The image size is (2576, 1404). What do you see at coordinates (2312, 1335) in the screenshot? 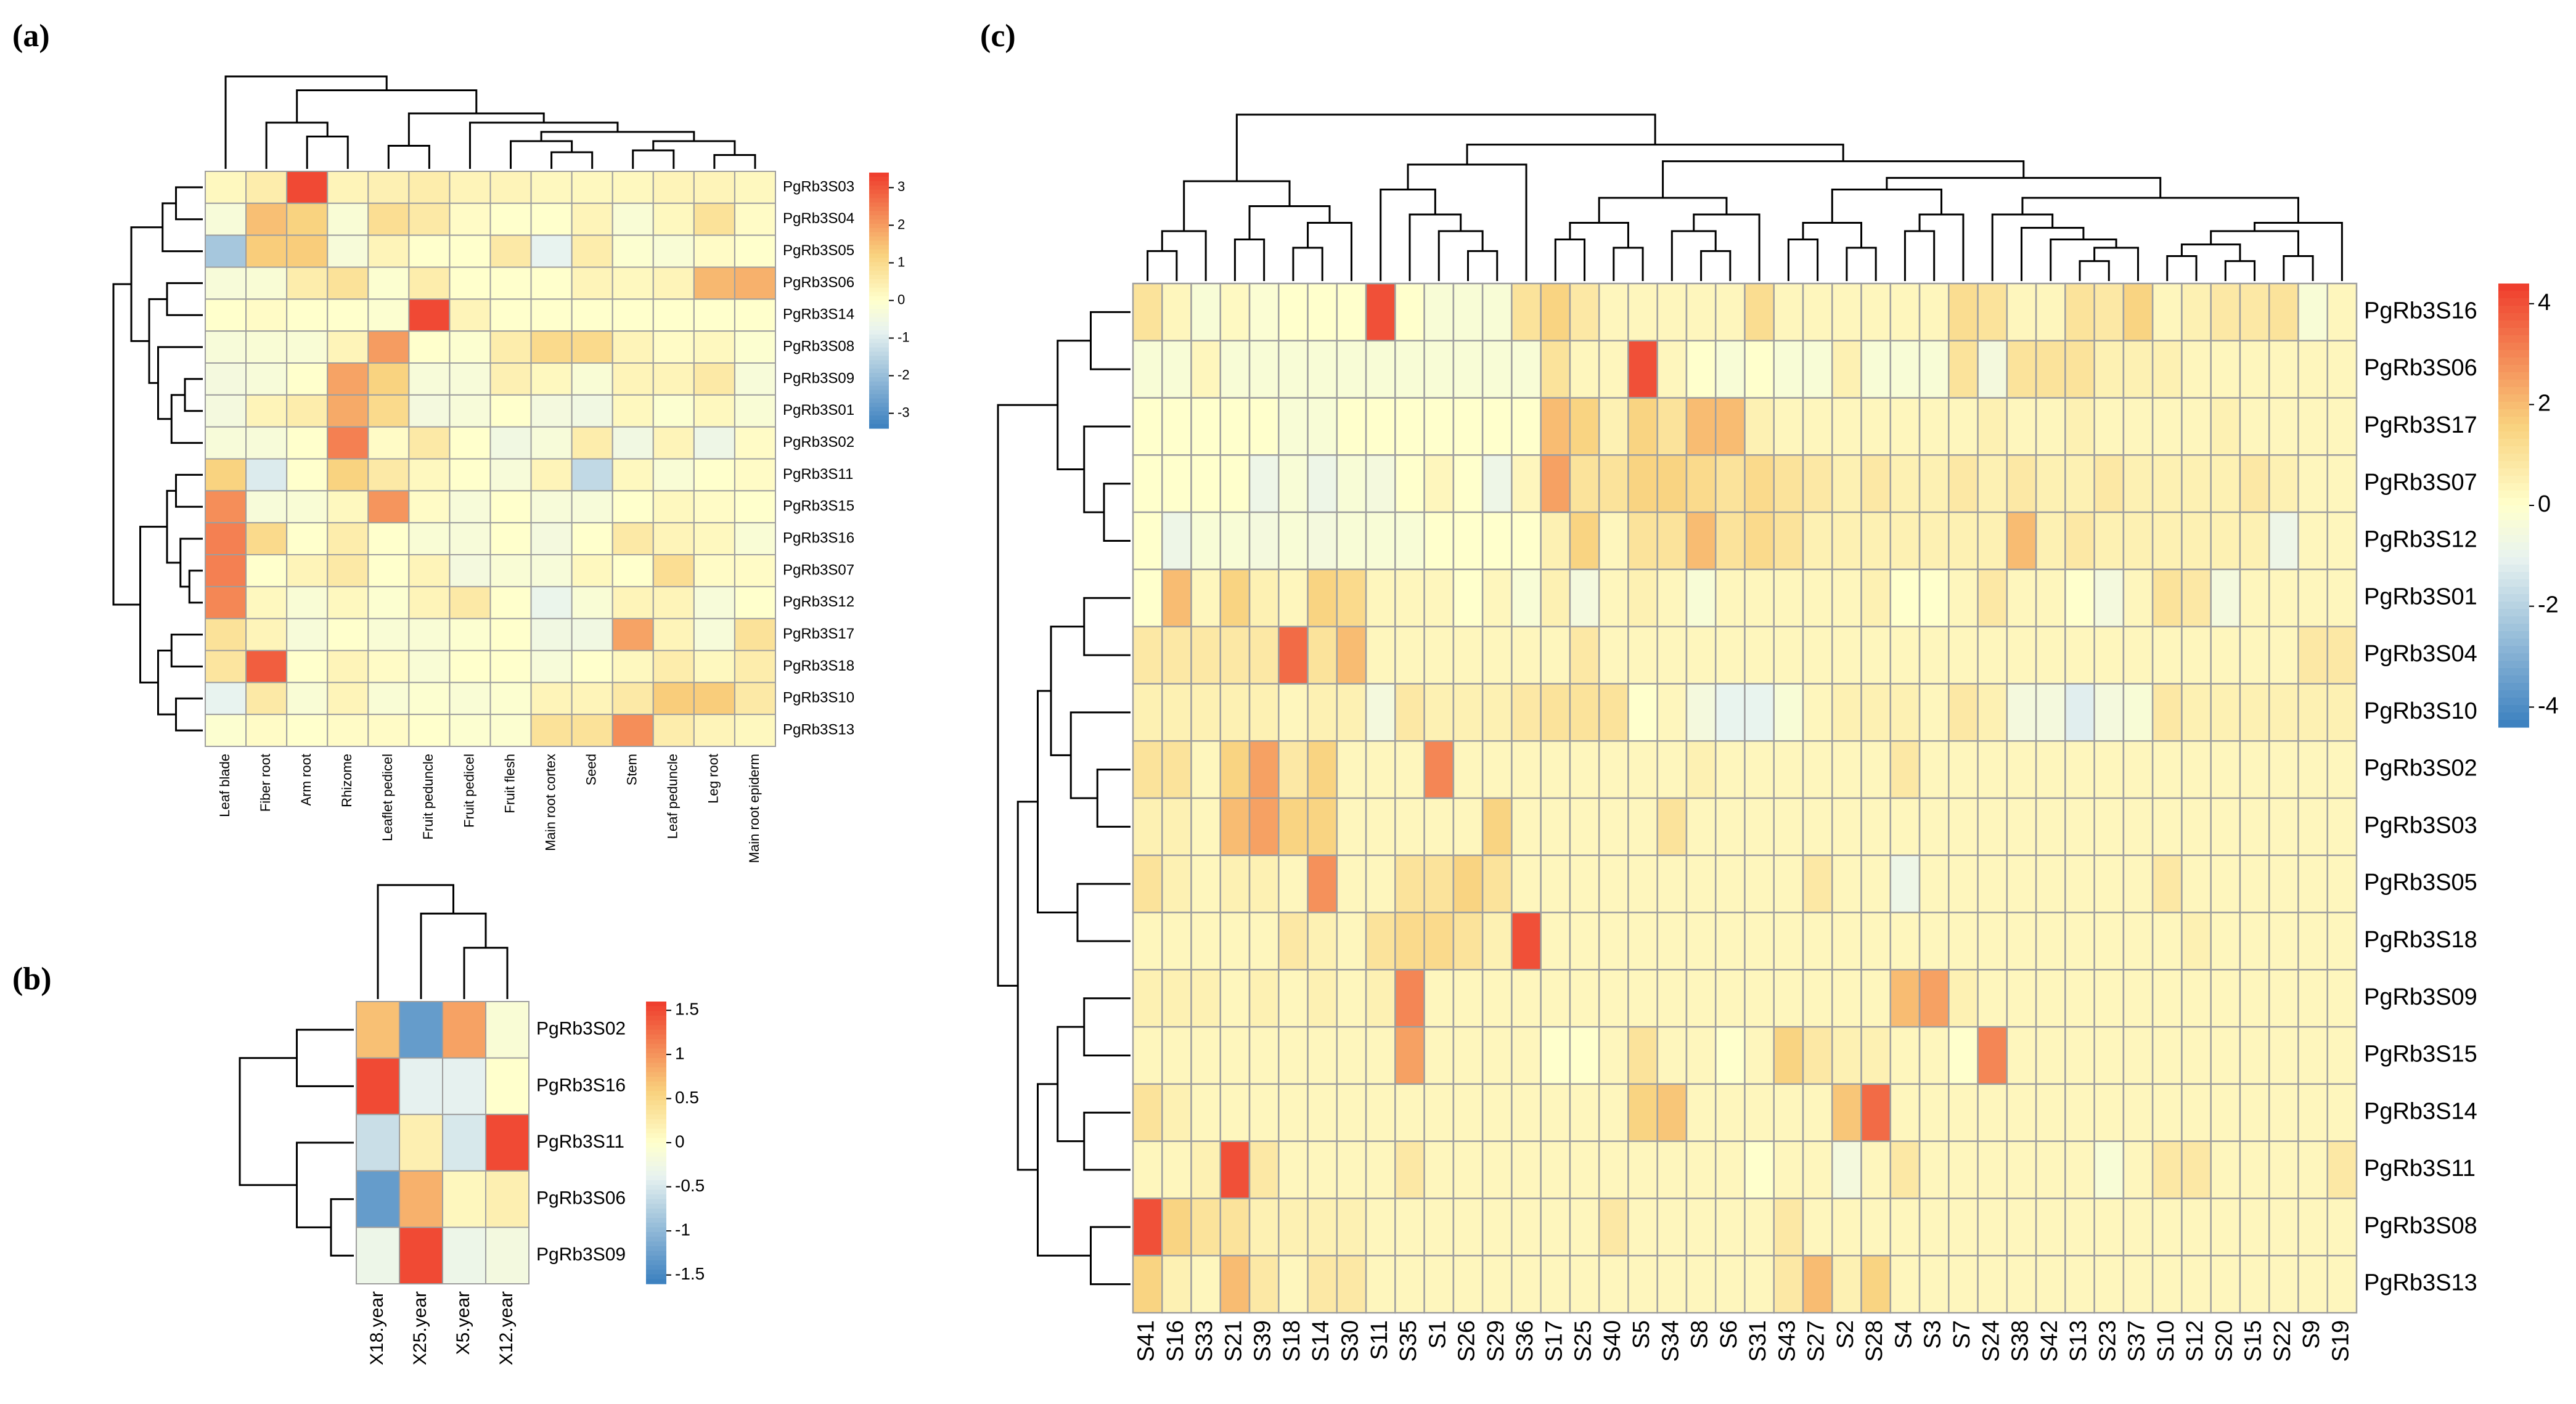
I see `column-label: S9` at bounding box center [2312, 1335].